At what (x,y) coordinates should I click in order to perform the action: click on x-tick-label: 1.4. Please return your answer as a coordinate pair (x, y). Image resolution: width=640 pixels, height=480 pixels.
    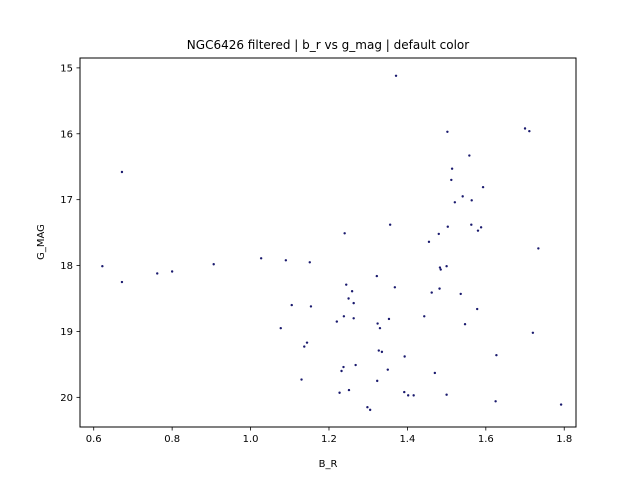
    Looking at the image, I should click on (407, 439).